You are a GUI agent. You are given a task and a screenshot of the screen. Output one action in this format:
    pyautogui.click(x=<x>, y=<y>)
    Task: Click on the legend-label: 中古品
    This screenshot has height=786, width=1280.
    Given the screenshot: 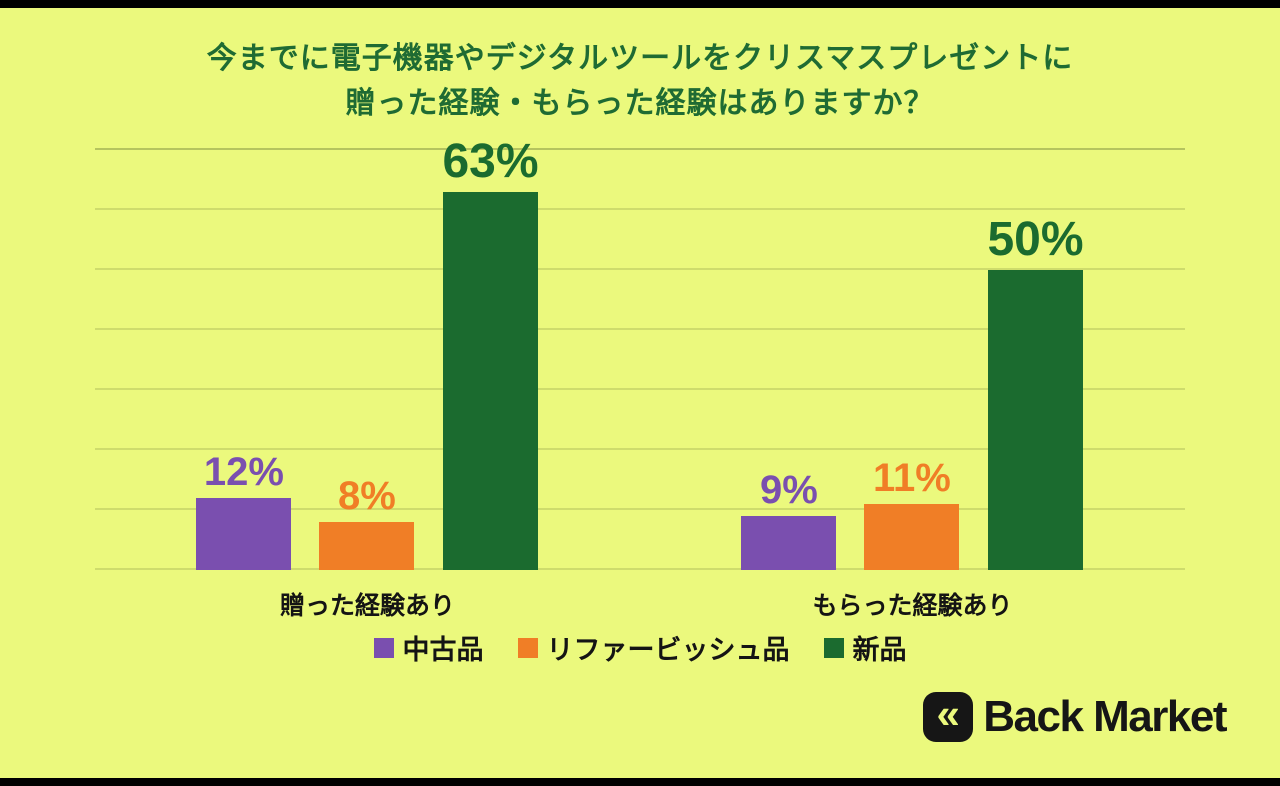 What is the action you would take?
    pyautogui.click(x=443, y=650)
    